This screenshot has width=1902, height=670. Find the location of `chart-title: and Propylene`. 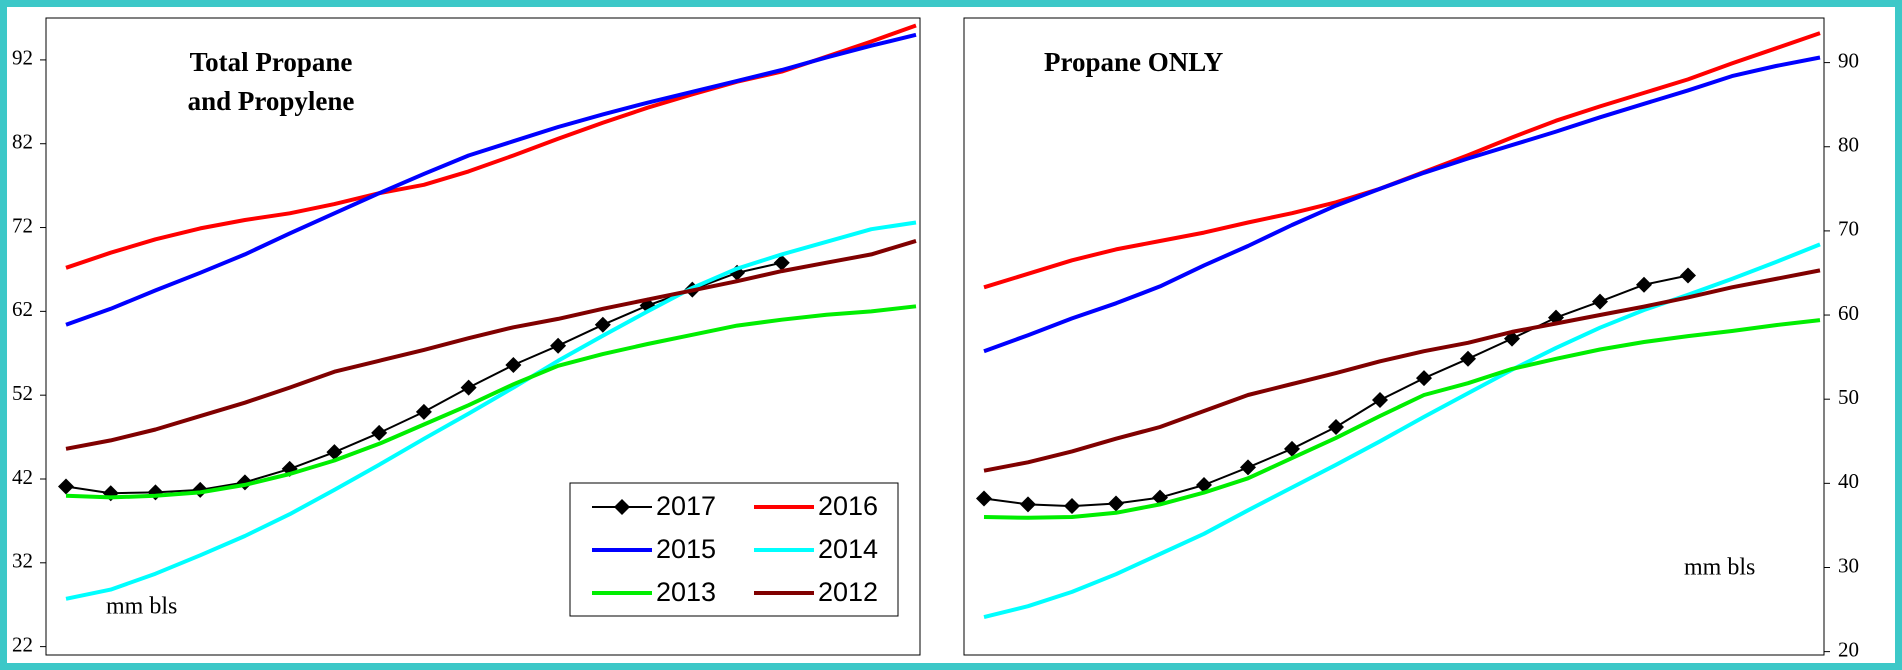

chart-title: and Propylene is located at coordinates (271, 101).